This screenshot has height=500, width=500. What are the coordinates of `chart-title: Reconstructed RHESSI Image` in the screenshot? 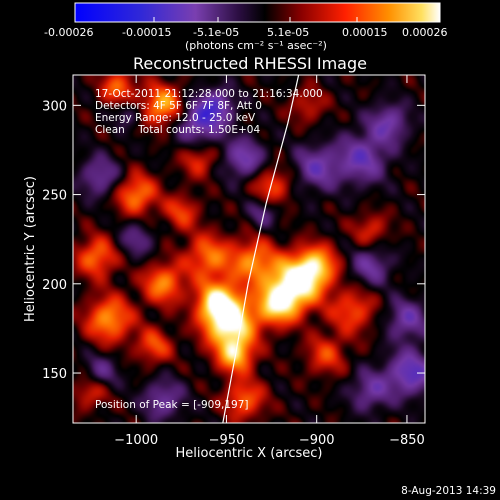 It's located at (250, 63).